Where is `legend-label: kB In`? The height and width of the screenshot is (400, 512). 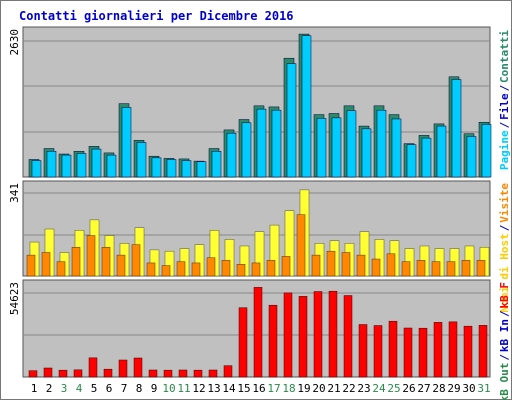 legend-label: kB In is located at coordinates (504, 335).